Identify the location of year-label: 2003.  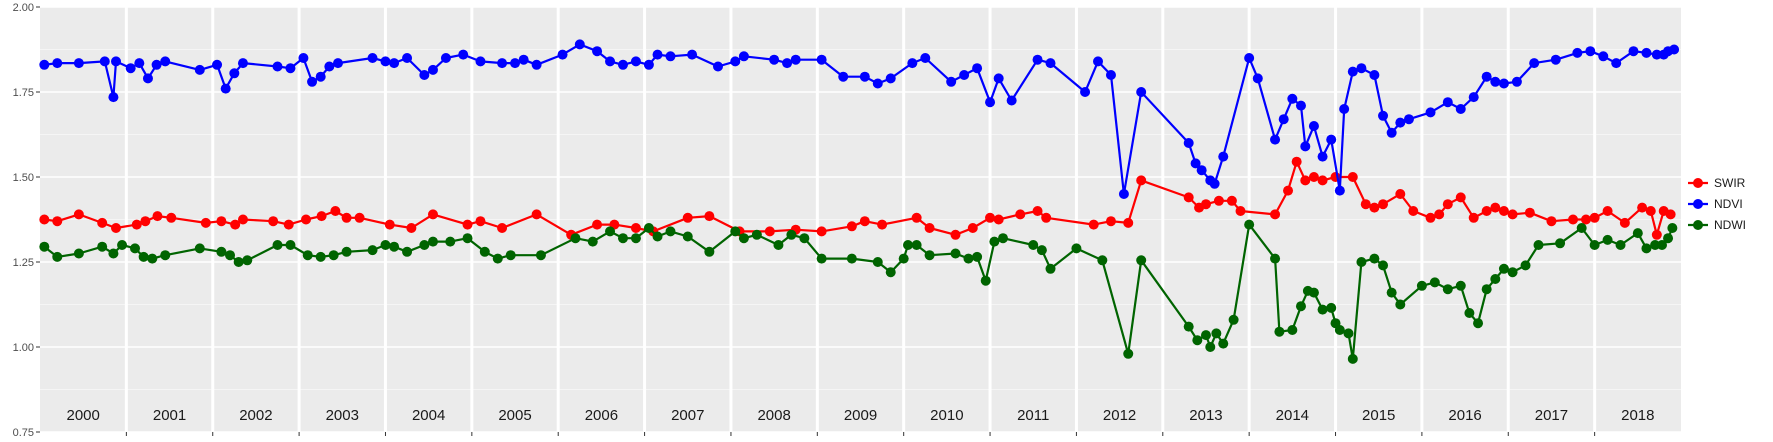
(342, 415).